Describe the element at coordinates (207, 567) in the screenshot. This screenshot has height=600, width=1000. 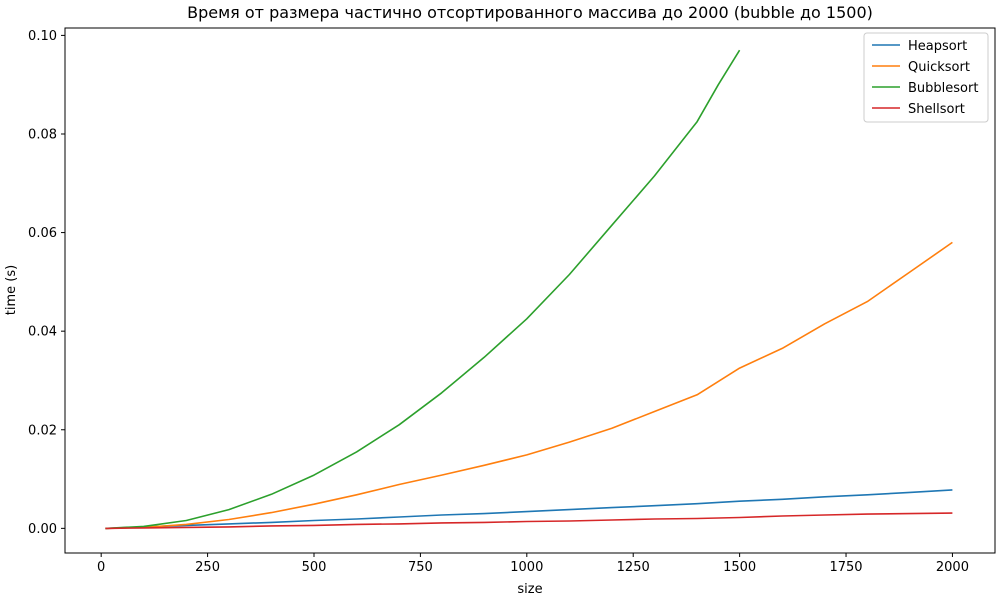
I see `x-tick-label: 250` at that location.